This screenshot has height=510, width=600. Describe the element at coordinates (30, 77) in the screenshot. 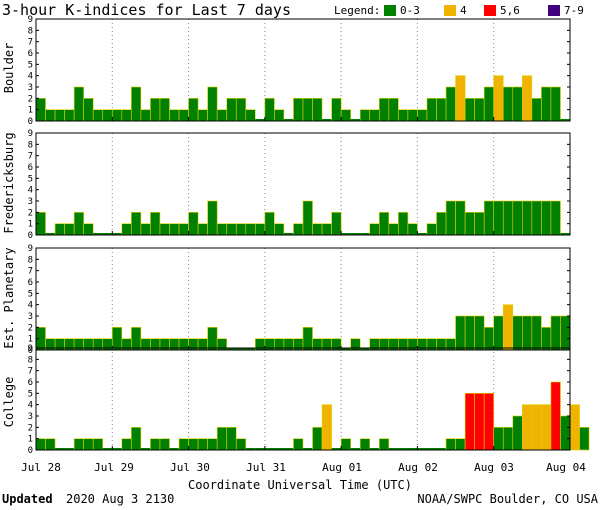

I see `y-tick-label: 4` at that location.